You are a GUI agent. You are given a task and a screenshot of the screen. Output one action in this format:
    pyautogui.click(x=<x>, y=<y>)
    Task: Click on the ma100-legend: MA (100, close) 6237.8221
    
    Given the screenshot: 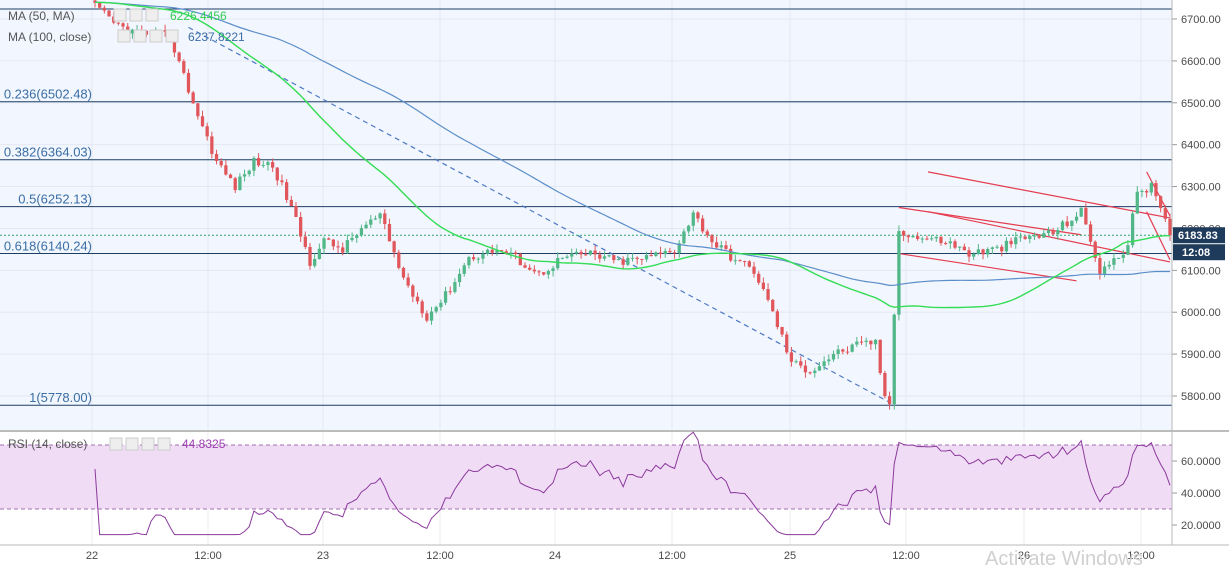 What is the action you would take?
    pyautogui.click(x=126, y=36)
    